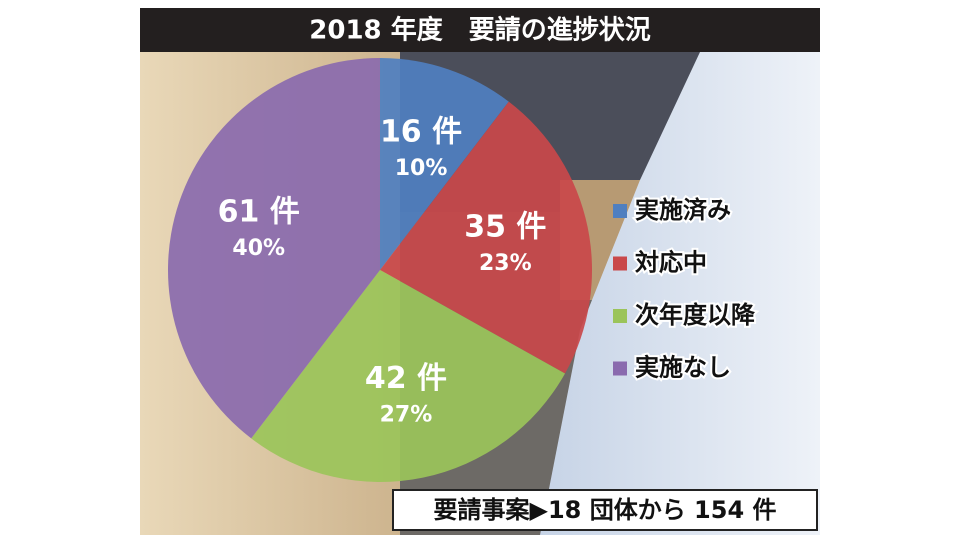  Describe the element at coordinates (695, 315) in the screenshot. I see `legend-label: 次年度以降` at that location.